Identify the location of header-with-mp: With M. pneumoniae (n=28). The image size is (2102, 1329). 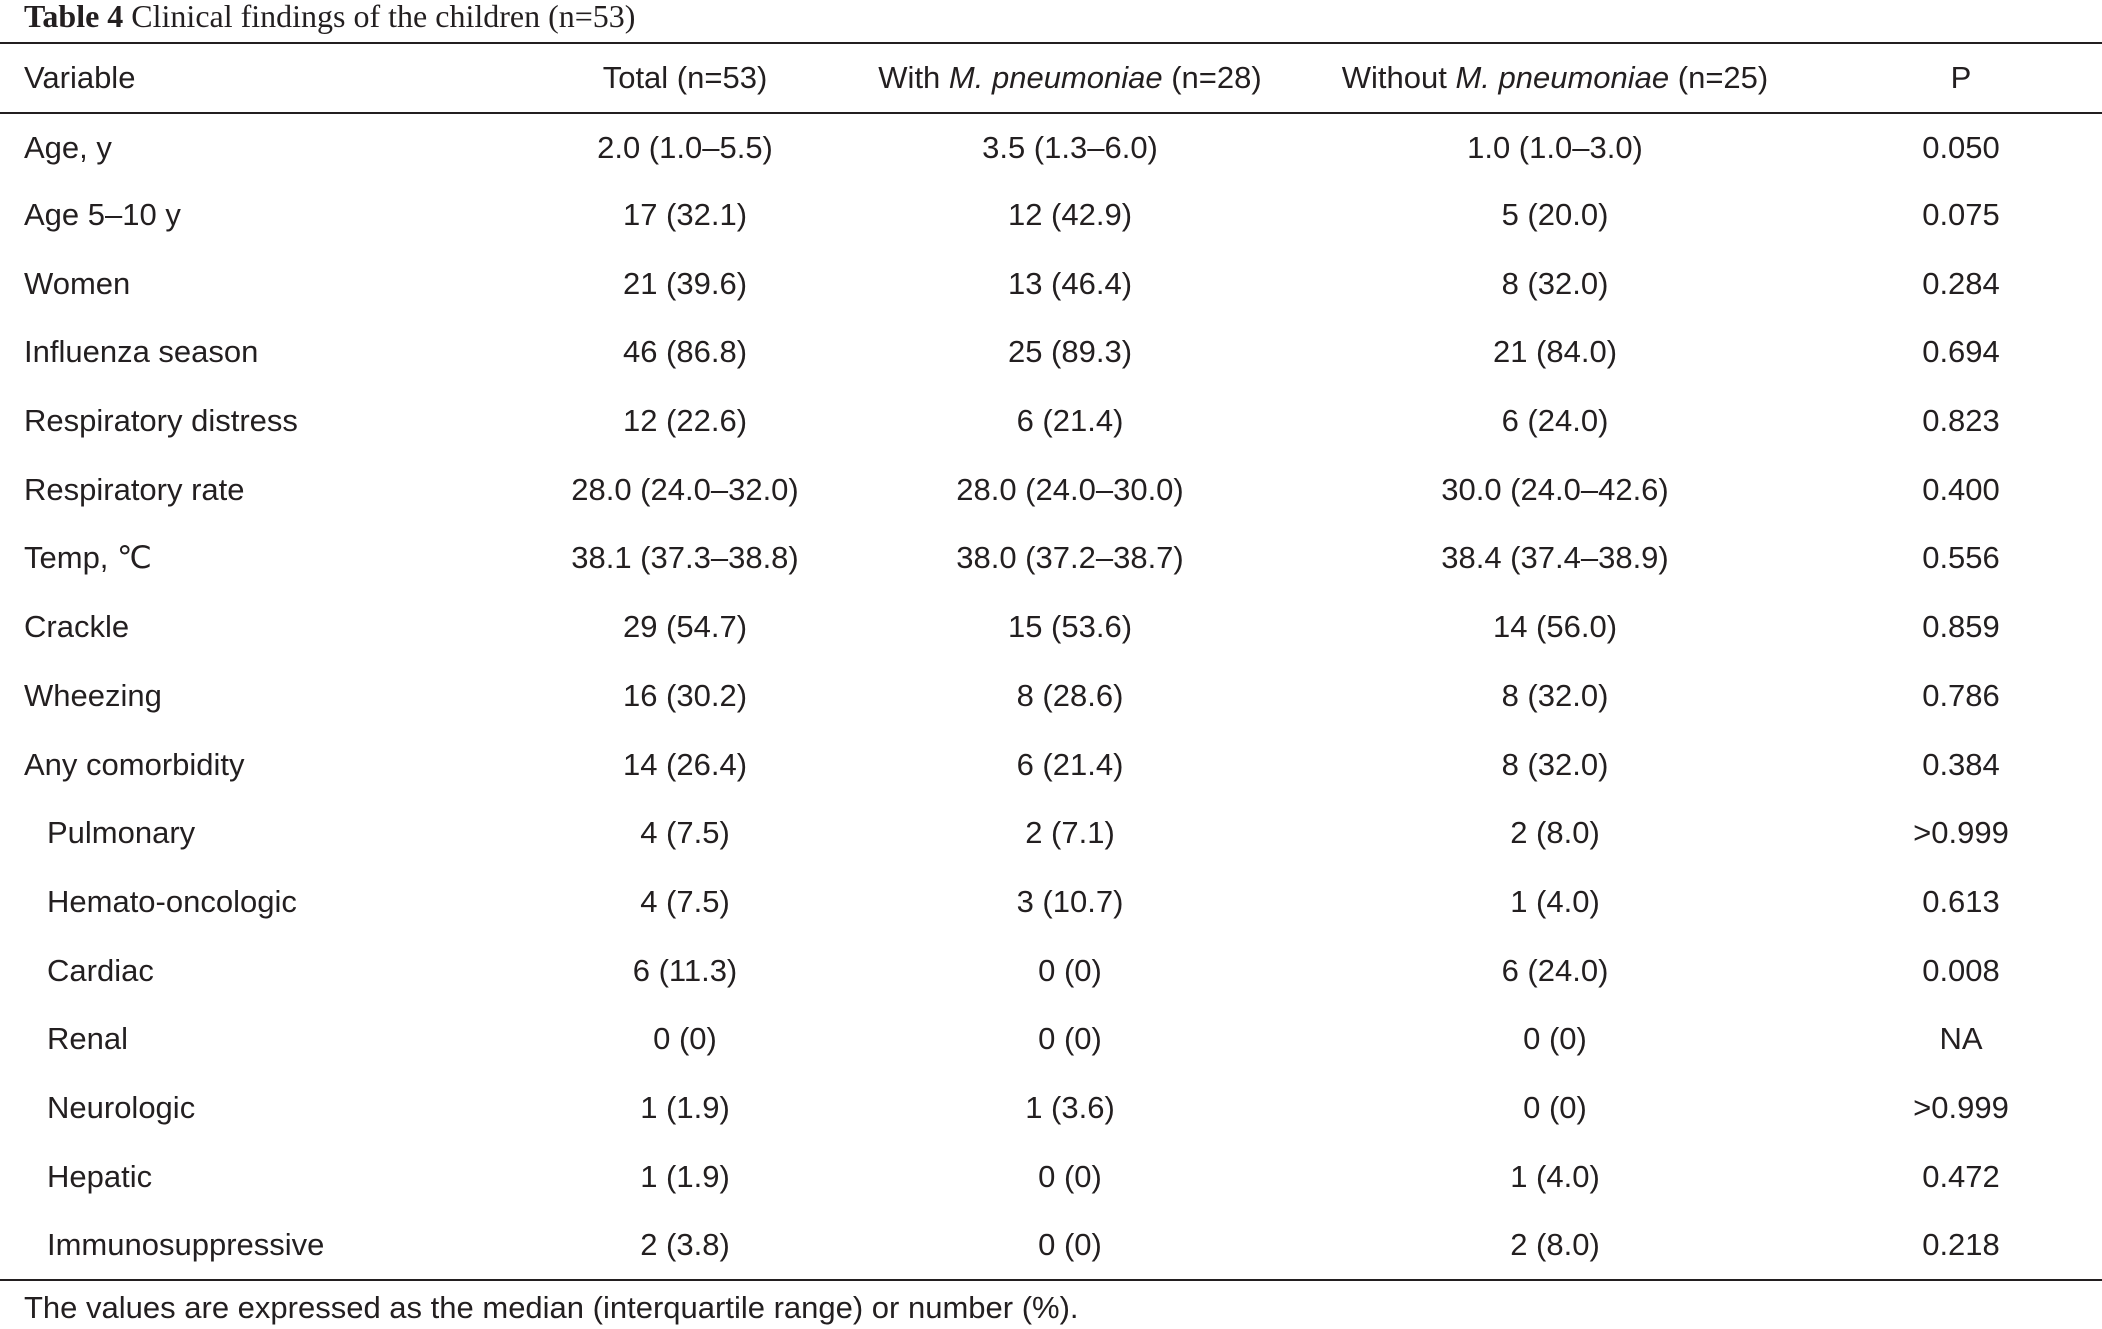
(1070, 78).